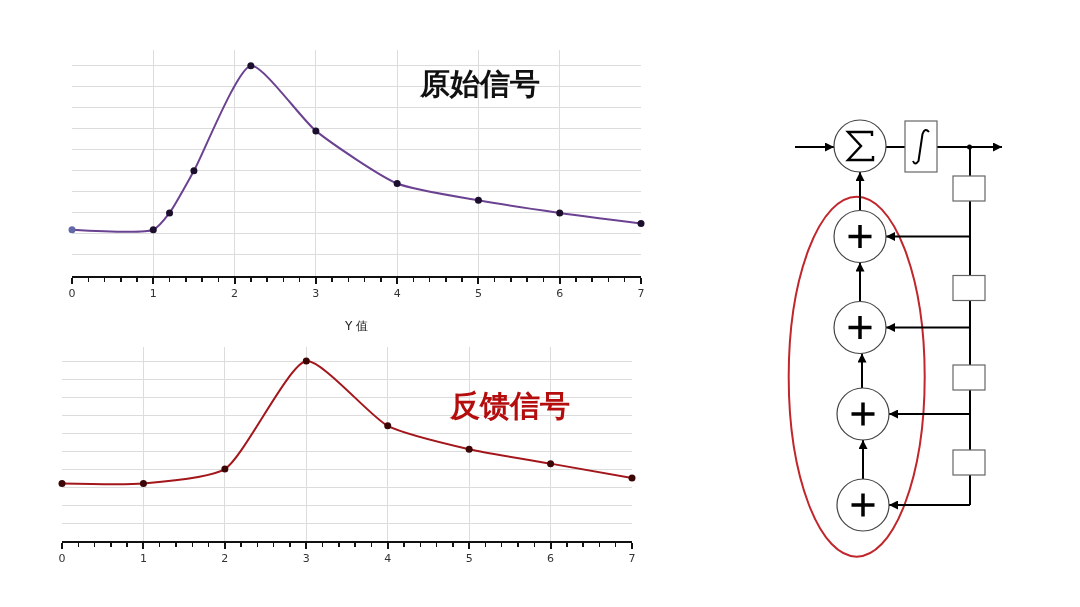  I want to click on chart-title: 原始信号, so click(480, 84).